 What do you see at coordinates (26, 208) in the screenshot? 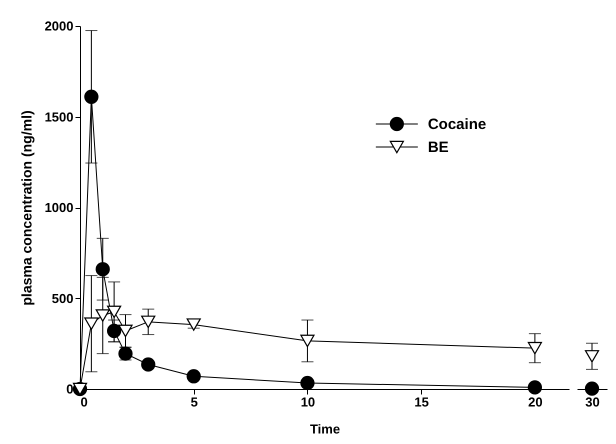
I see `y-axis-title: plasma concentration (ng/ml)` at bounding box center [26, 208].